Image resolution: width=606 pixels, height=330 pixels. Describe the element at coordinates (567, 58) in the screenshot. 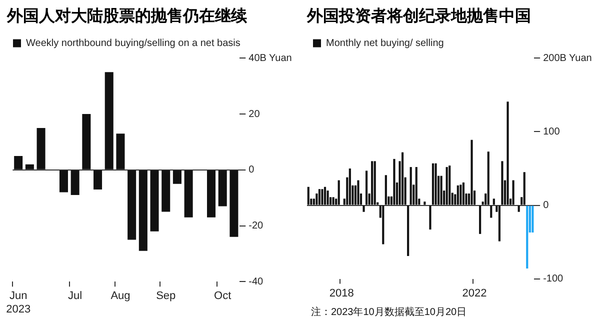

I see `y-tick-label: 200B Yuan` at that location.